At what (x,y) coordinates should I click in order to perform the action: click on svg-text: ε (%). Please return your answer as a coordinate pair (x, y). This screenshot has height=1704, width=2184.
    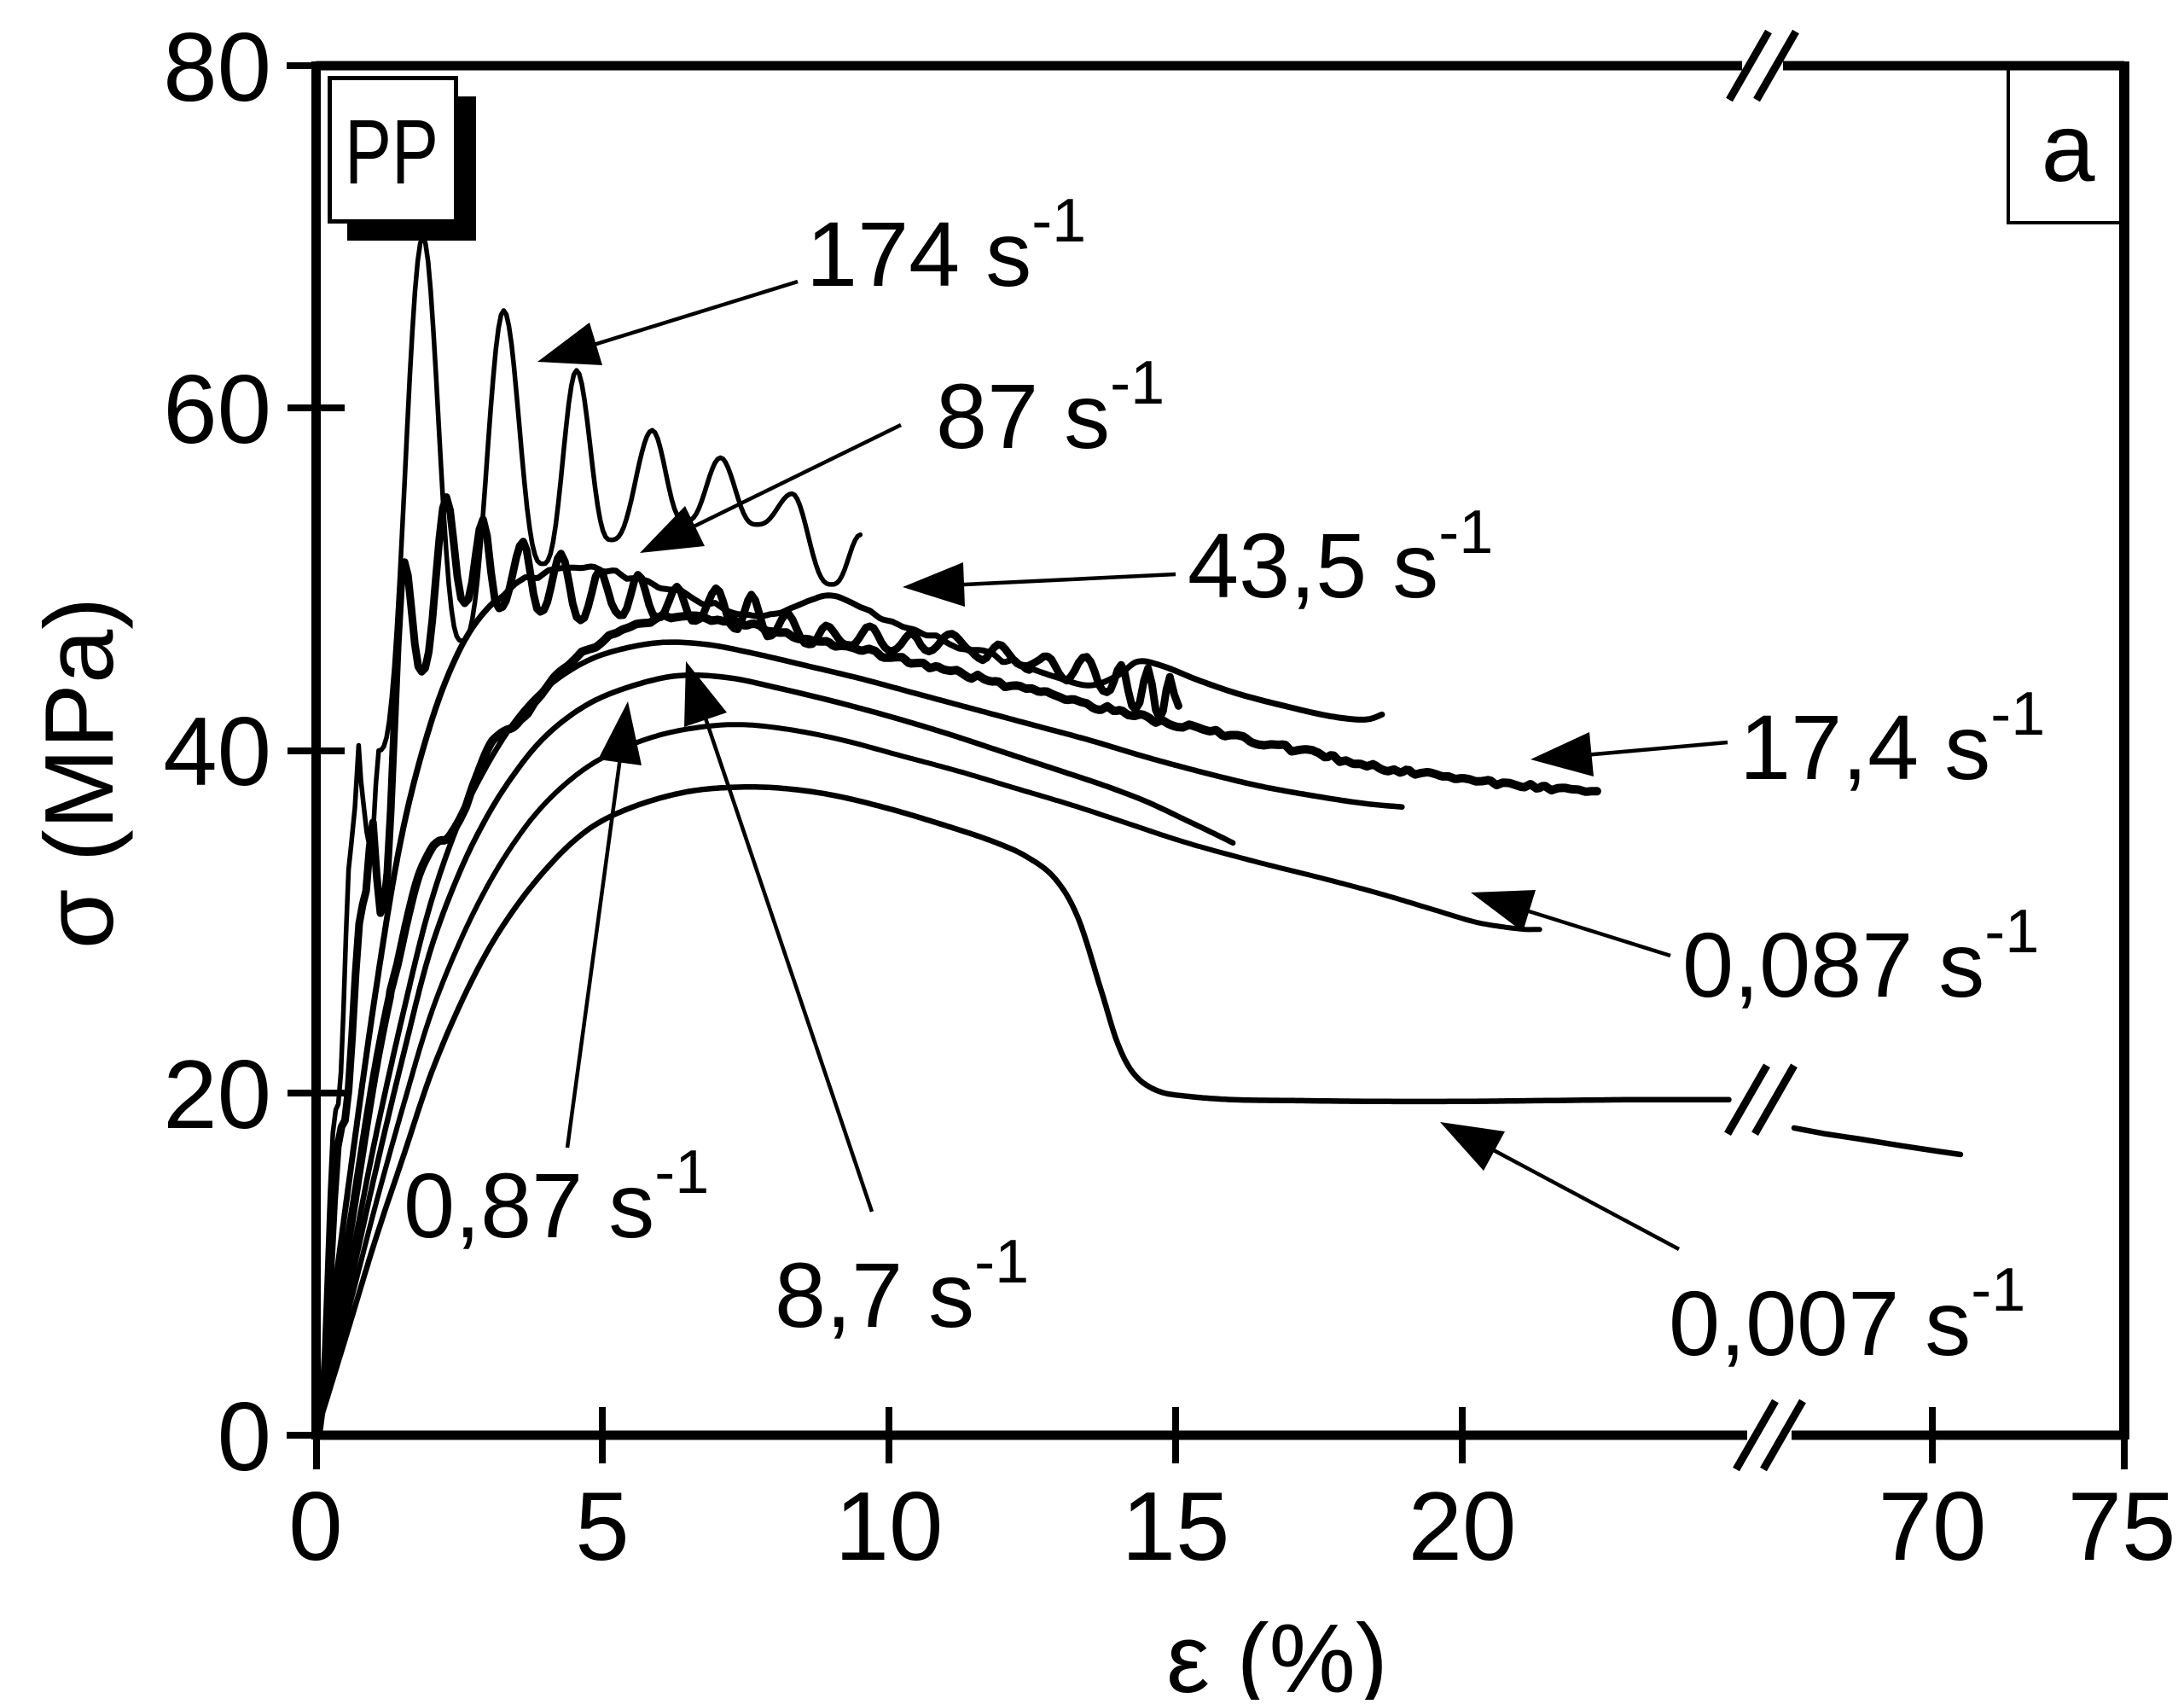
    Looking at the image, I should click on (1277, 1652).